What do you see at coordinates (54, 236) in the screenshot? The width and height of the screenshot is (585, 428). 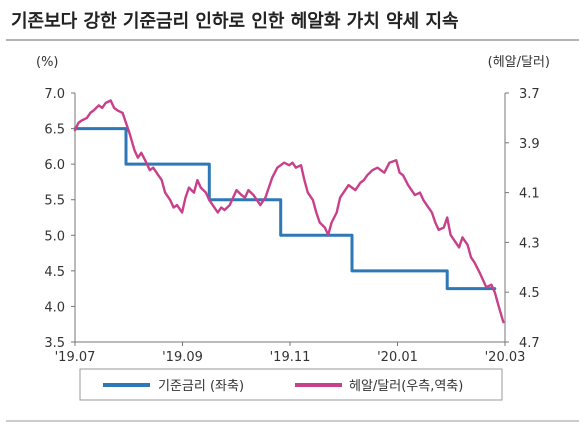 I see `left-axis-tick-label: 5.0` at bounding box center [54, 236].